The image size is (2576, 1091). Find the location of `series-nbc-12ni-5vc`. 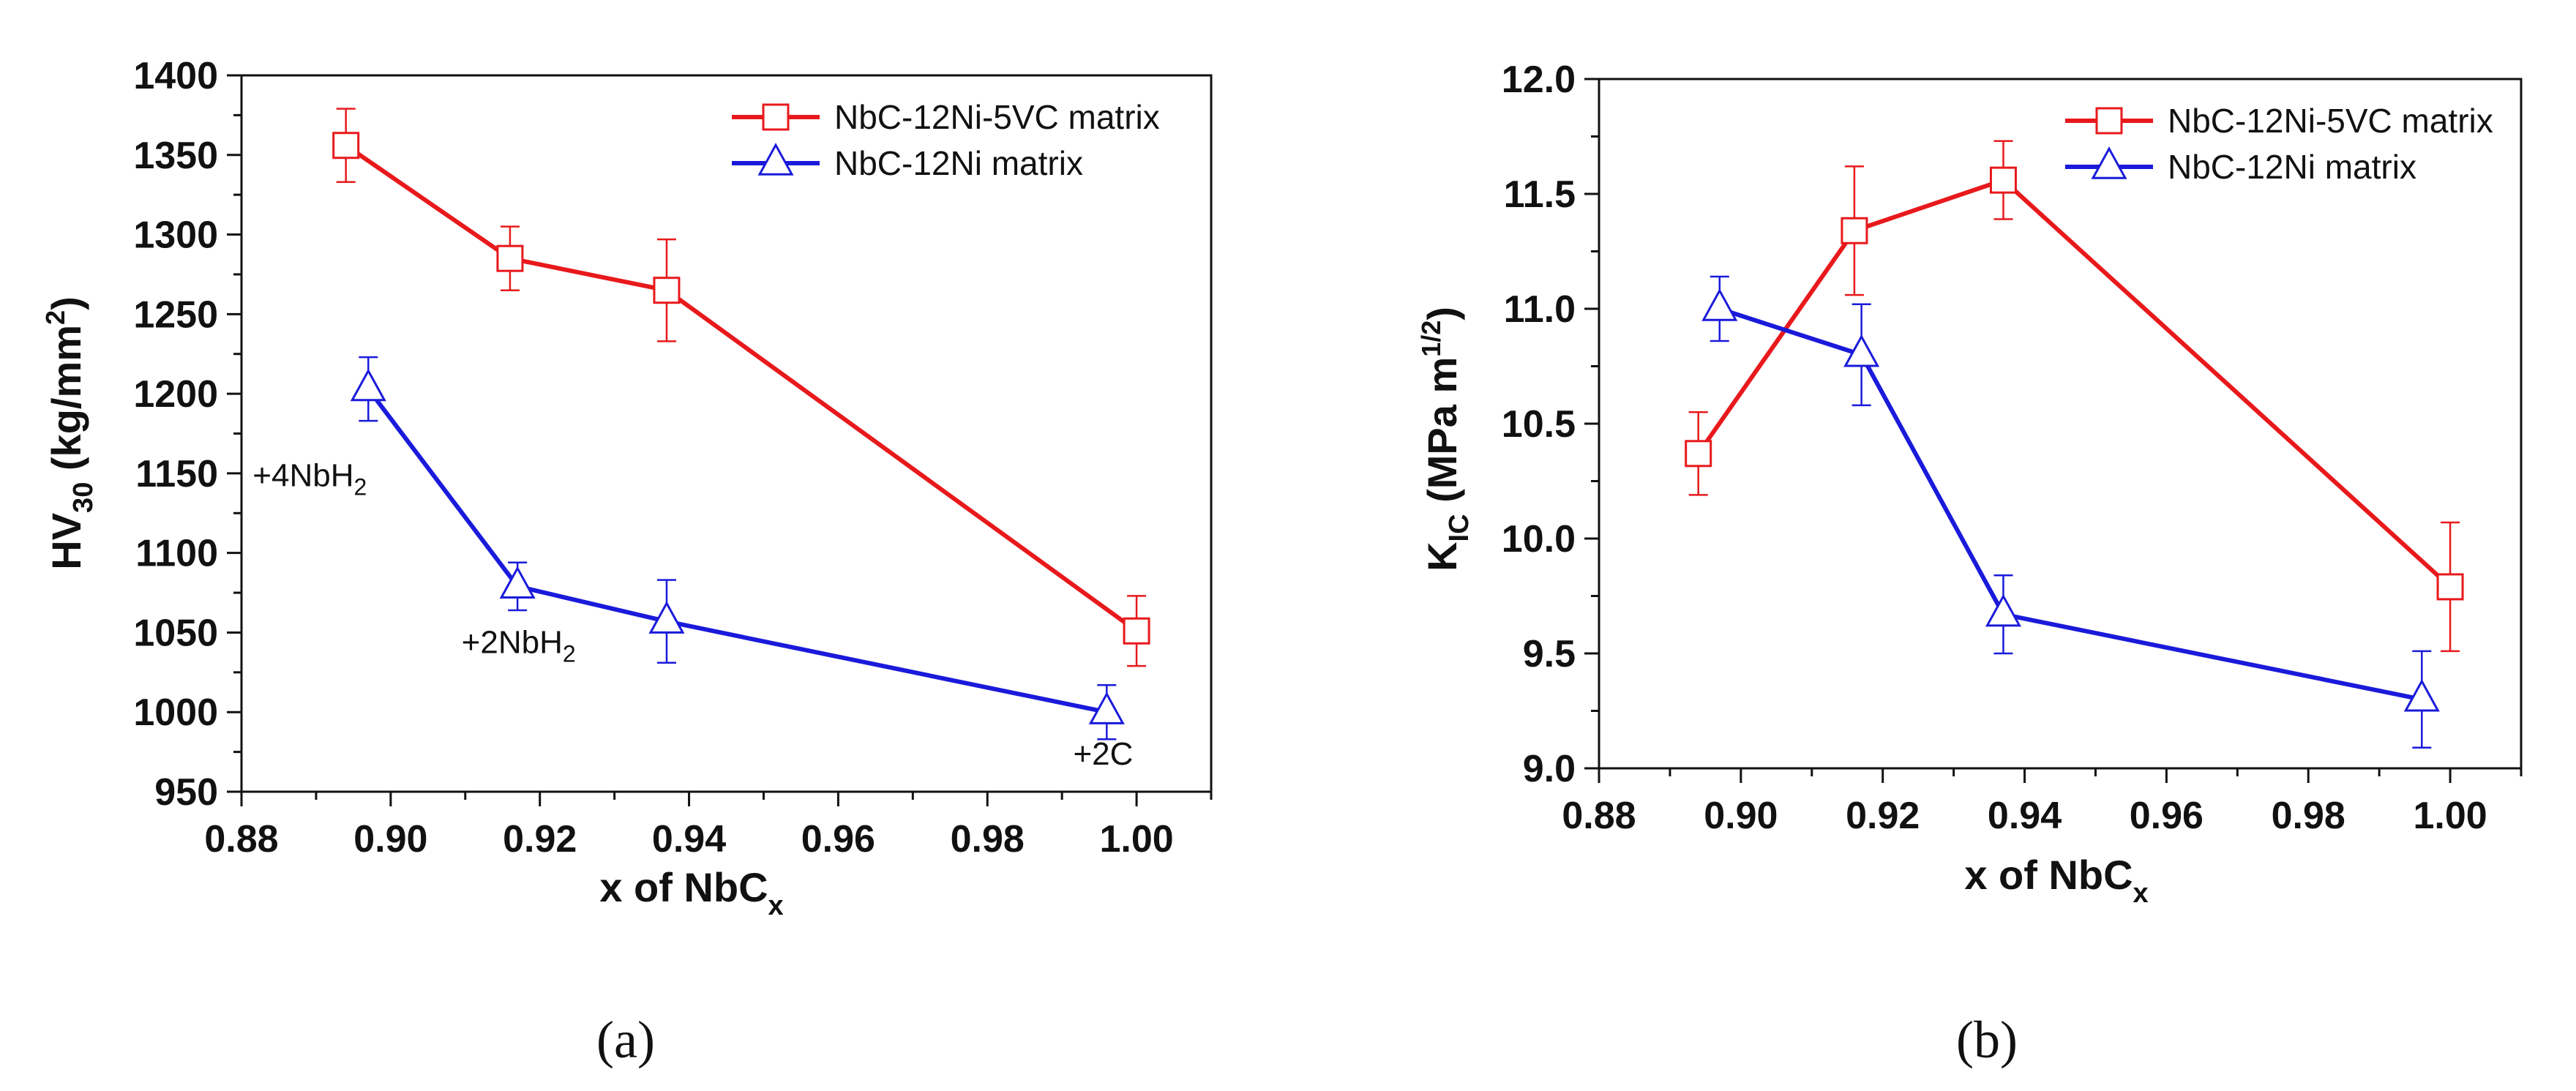

series-nbc-12ni-5vc is located at coordinates (2074, 396).